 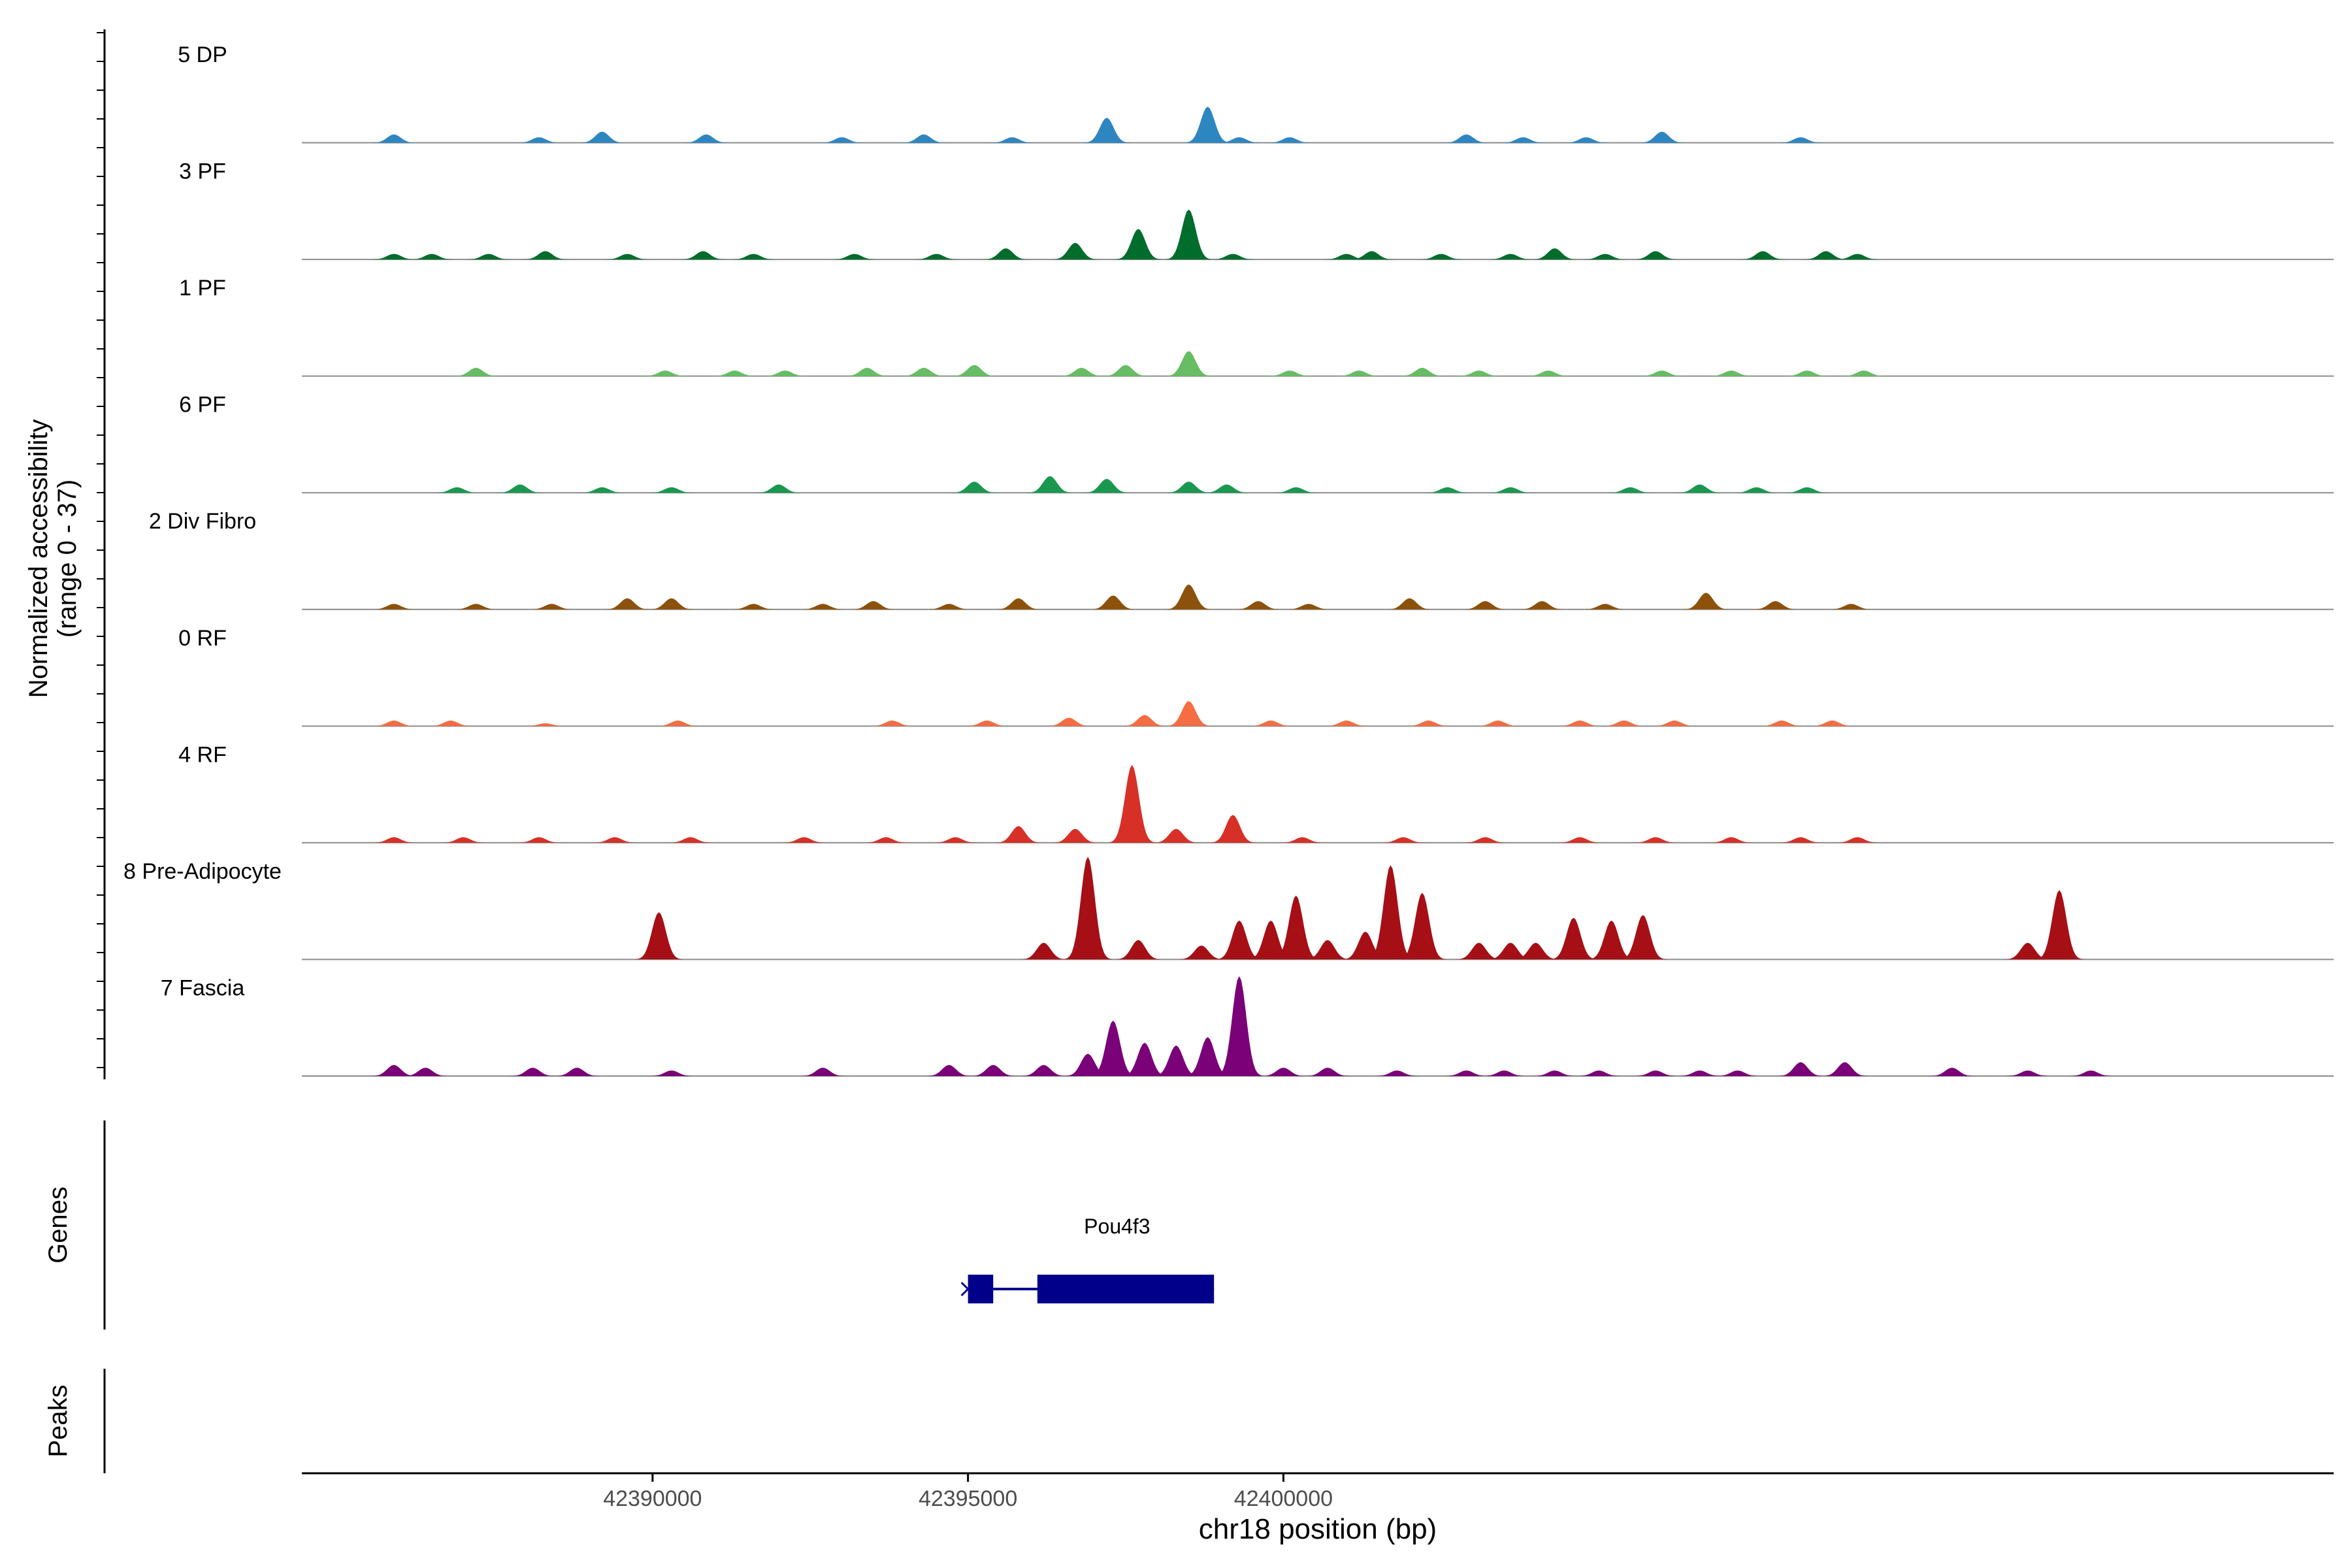 What do you see at coordinates (1256, 792) in the screenshot?
I see `track-4-rf: 4 RF` at bounding box center [1256, 792].